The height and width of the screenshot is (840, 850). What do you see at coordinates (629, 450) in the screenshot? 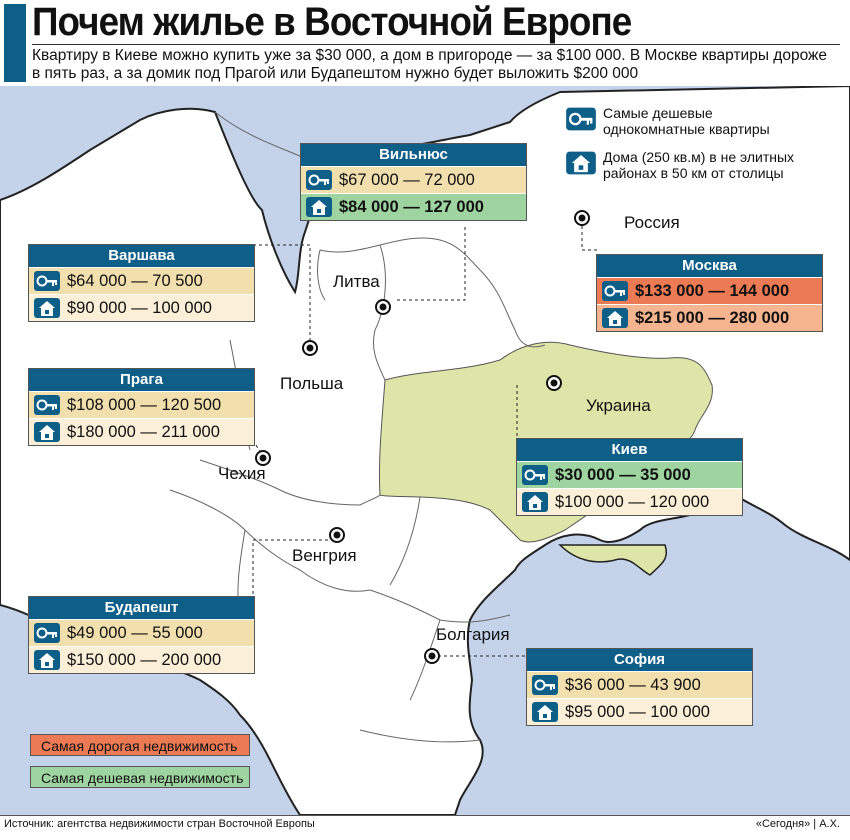
I see `city-name: Киев` at bounding box center [629, 450].